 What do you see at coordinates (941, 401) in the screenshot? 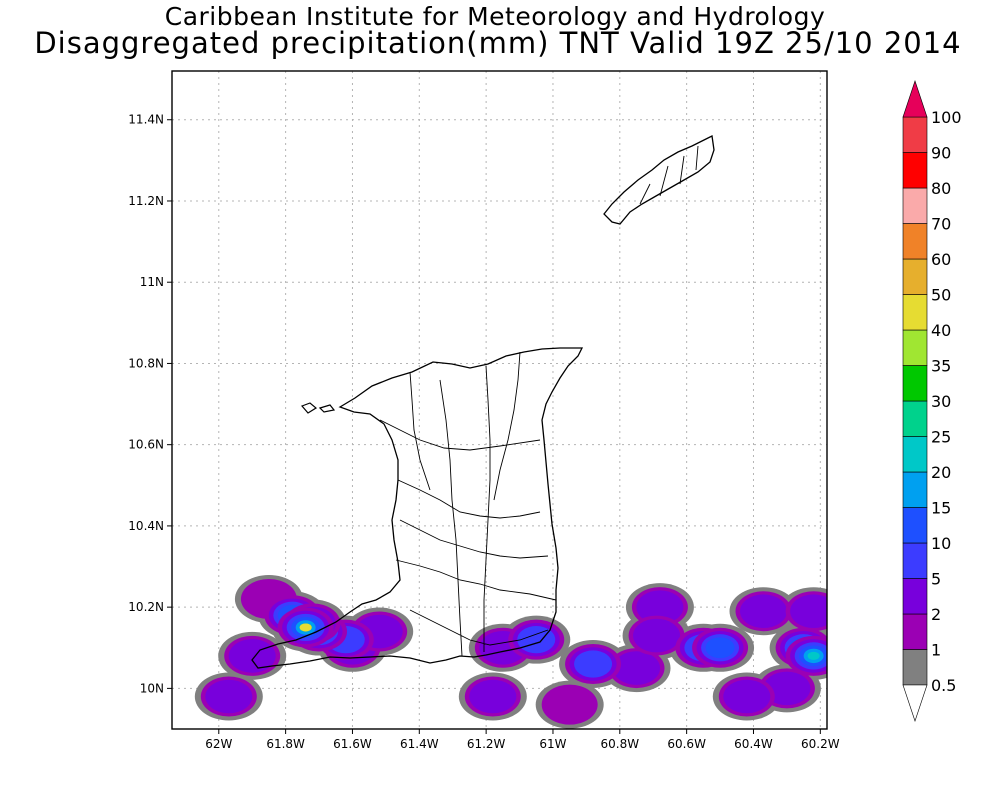
I see `colorbar-label: 30` at bounding box center [941, 401].